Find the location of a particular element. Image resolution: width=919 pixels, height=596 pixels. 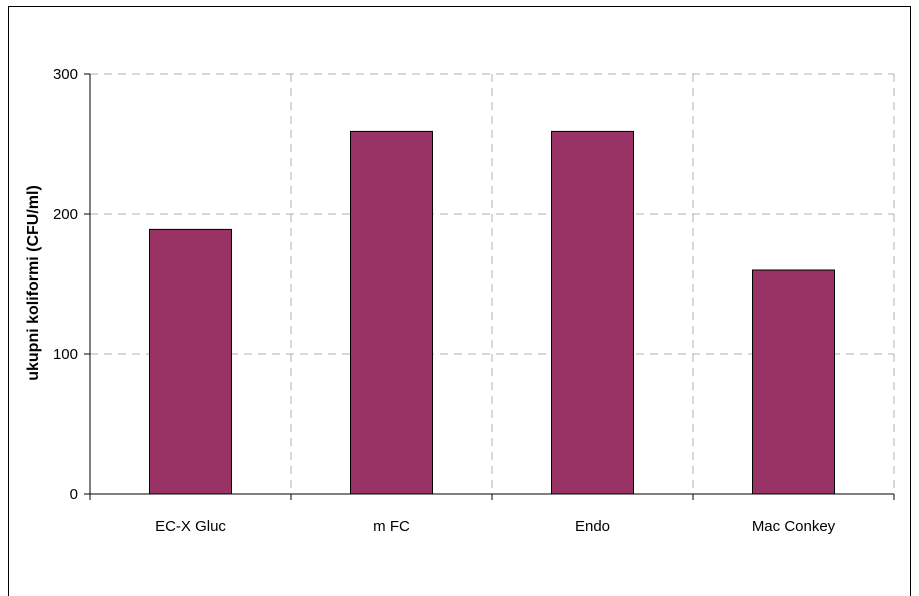

x-tick-label: EC-X Gluc is located at coordinates (190, 526).